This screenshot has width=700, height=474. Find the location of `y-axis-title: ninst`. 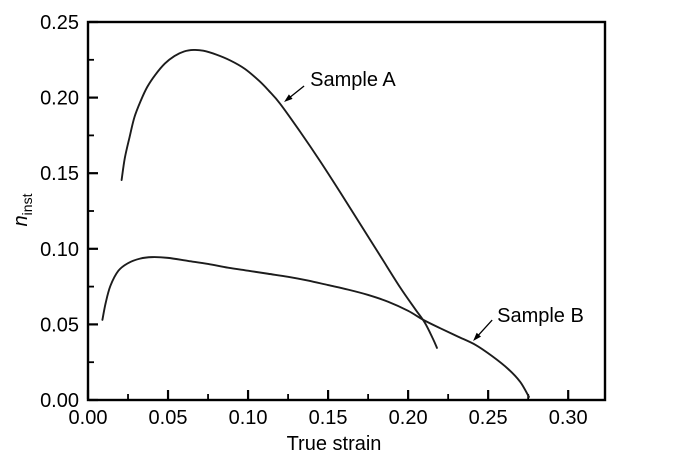

y-axis-title: ninst is located at coordinates (22, 209).